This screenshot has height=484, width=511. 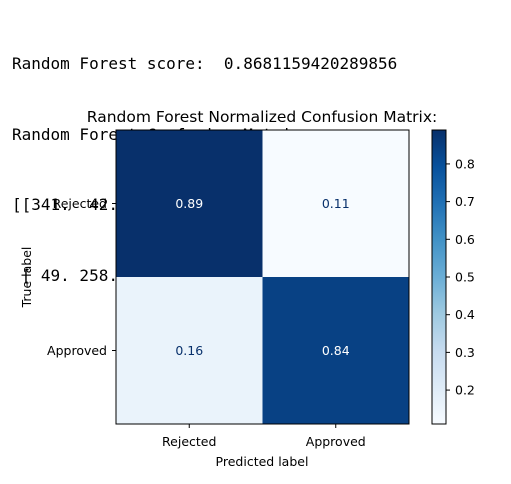 I want to click on console-line-score: Random Forest score: 0.8681159420289856, so click(x=205, y=63).